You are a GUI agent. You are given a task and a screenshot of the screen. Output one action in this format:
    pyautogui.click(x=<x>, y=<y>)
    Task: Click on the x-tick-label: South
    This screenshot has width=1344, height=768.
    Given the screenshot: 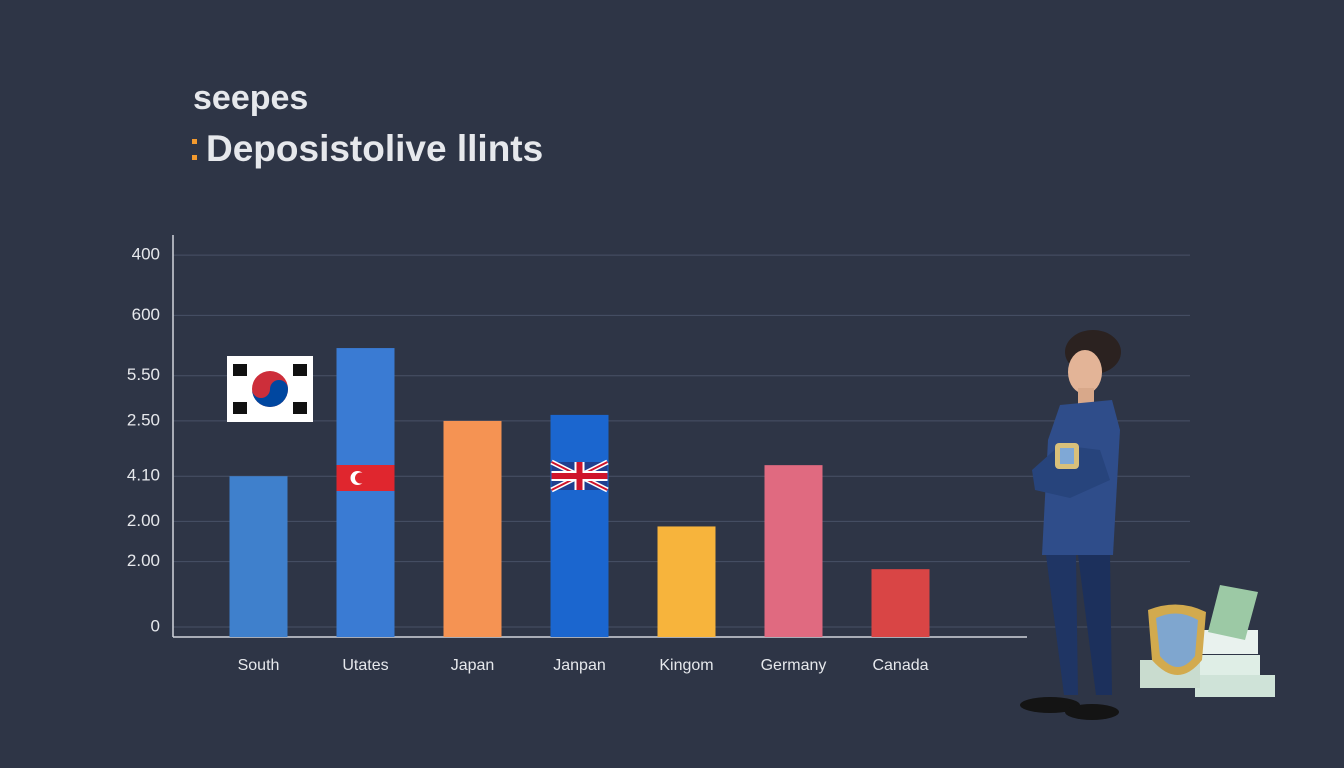 What is the action you would take?
    pyautogui.click(x=259, y=665)
    